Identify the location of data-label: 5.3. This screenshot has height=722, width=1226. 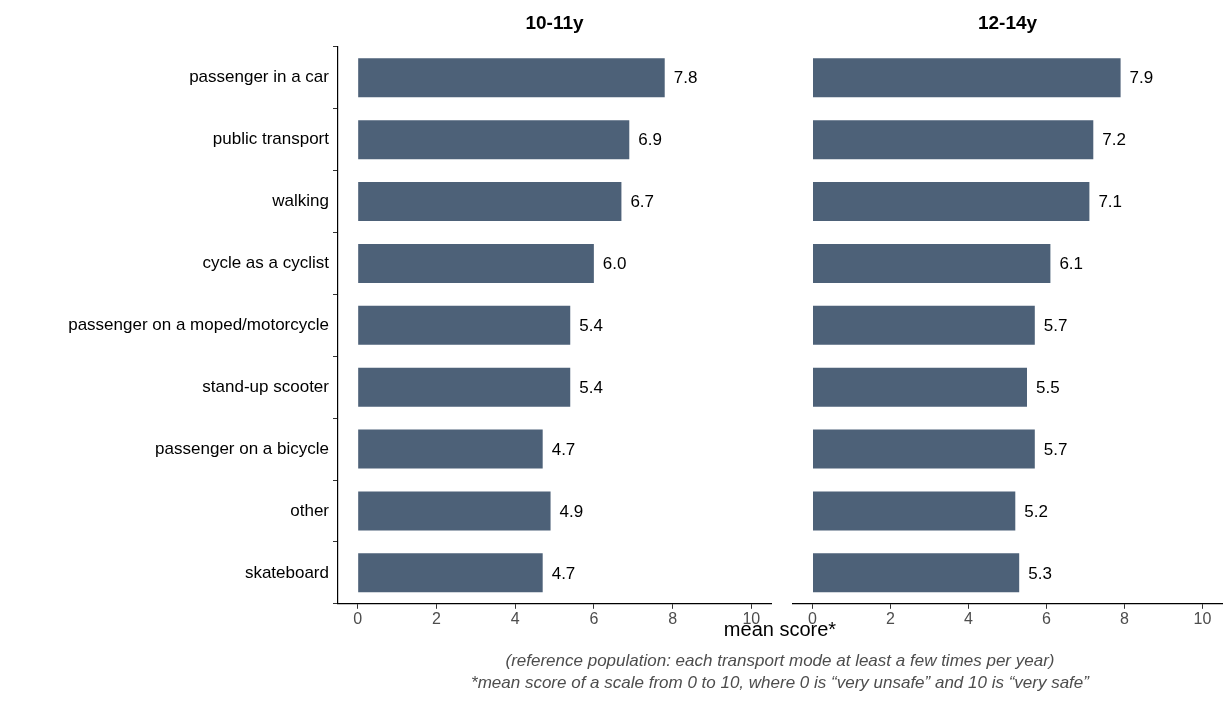
(1040, 573).